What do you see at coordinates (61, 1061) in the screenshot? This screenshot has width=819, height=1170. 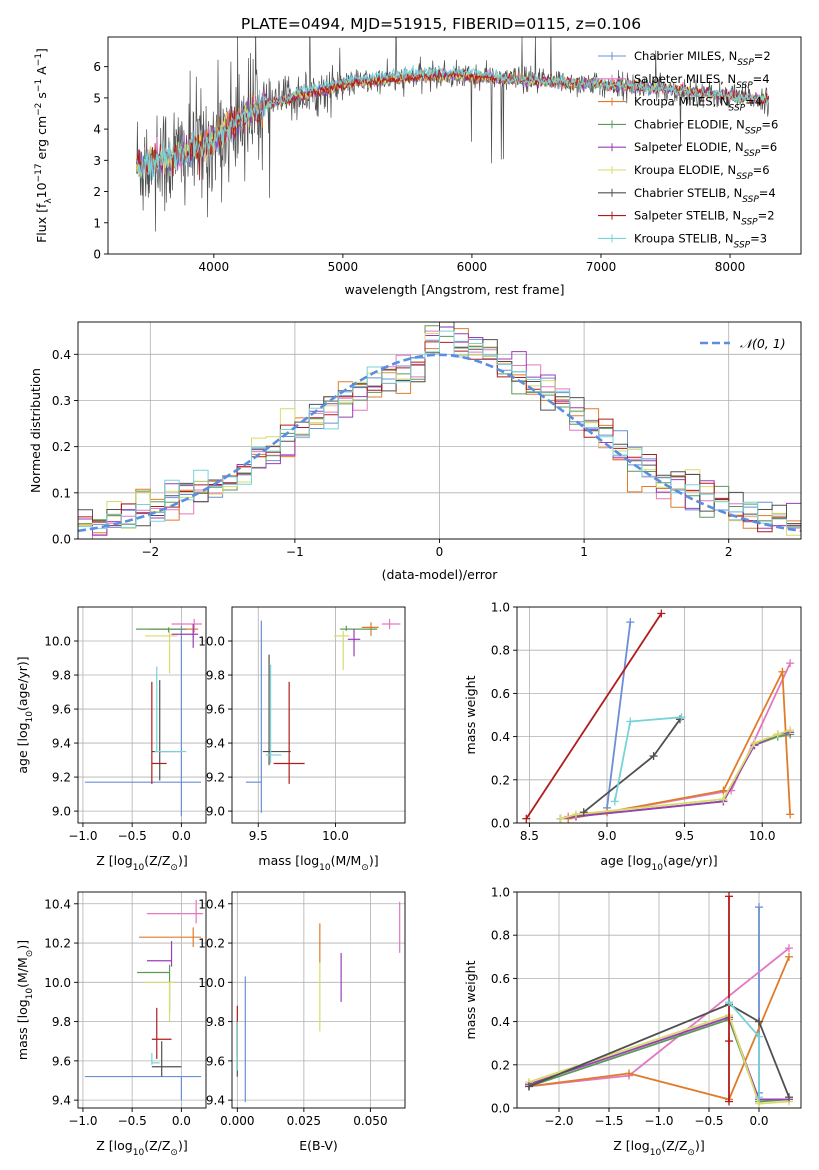 I see `y-tick-label: 9.6` at bounding box center [61, 1061].